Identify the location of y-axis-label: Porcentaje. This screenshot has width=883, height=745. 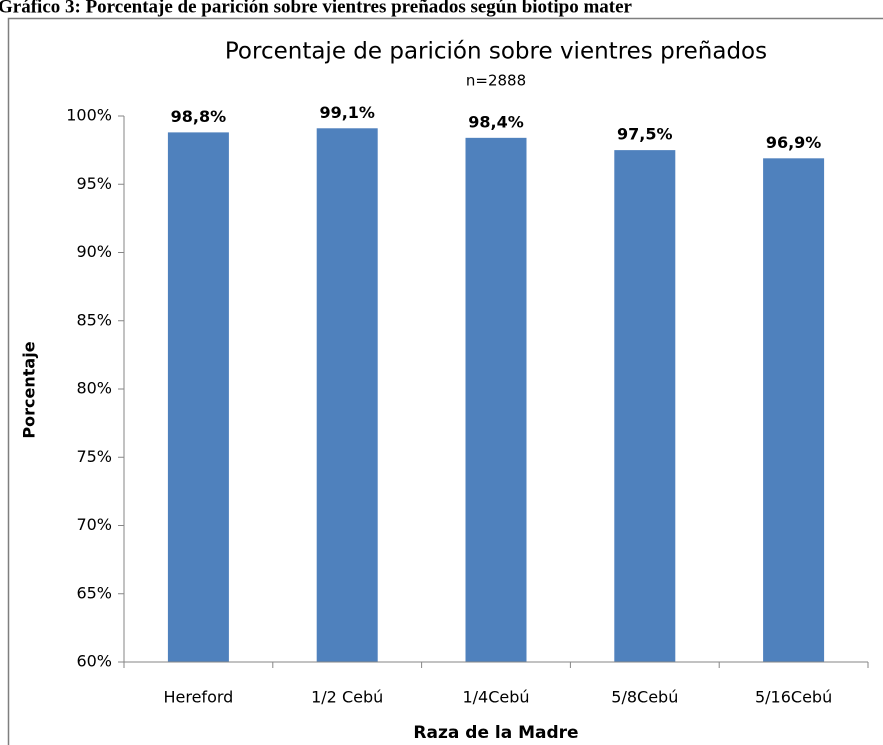
(29, 389).